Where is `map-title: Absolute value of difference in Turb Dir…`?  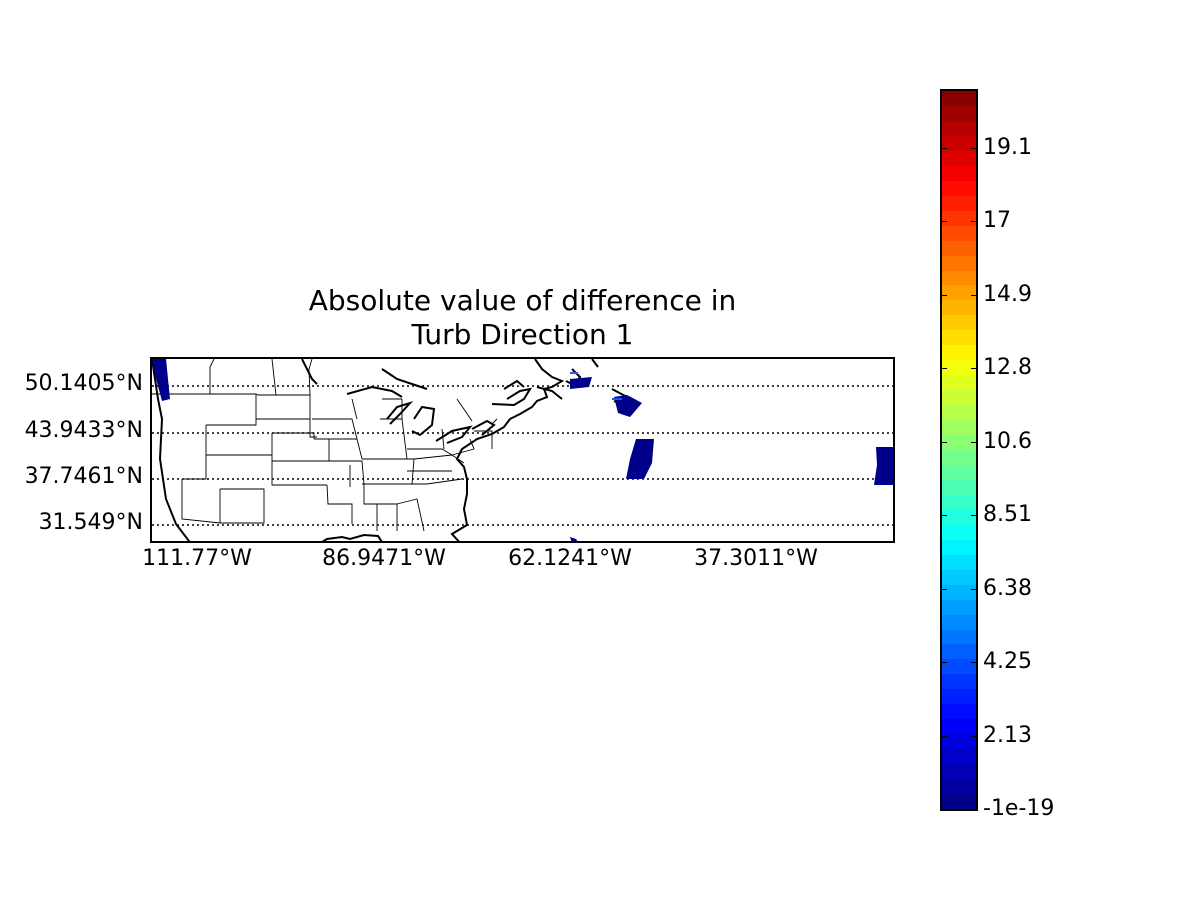
map-title: Absolute value of difference in Turb Dir… is located at coordinates (522, 318).